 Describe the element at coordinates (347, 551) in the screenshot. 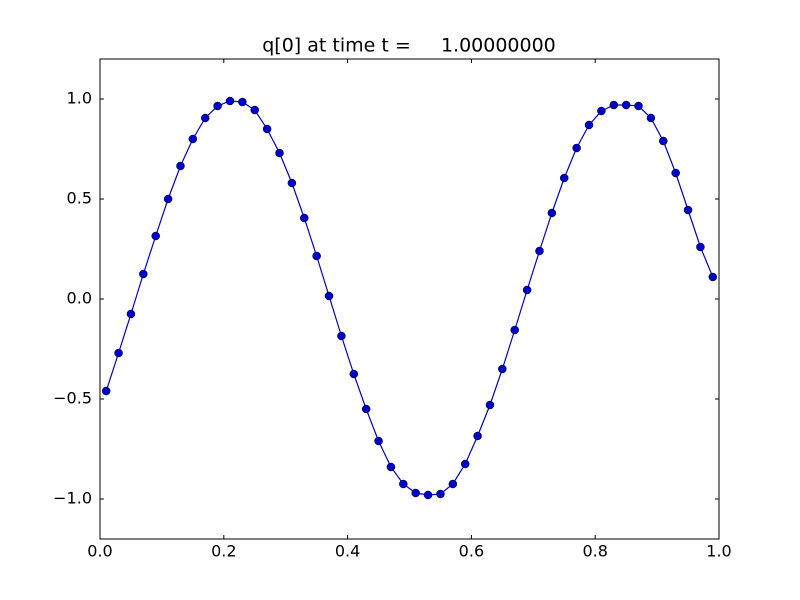

I see `x-tick-label: 0.4` at that location.